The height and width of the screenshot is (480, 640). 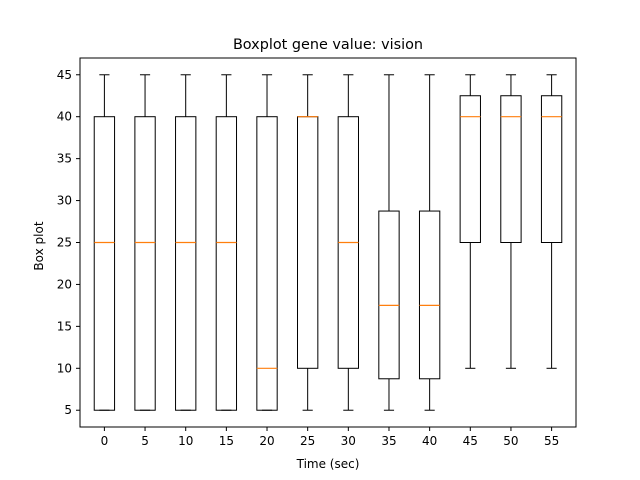 What do you see at coordinates (429, 441) in the screenshot?
I see `x-tick-label-40: 40` at bounding box center [429, 441].